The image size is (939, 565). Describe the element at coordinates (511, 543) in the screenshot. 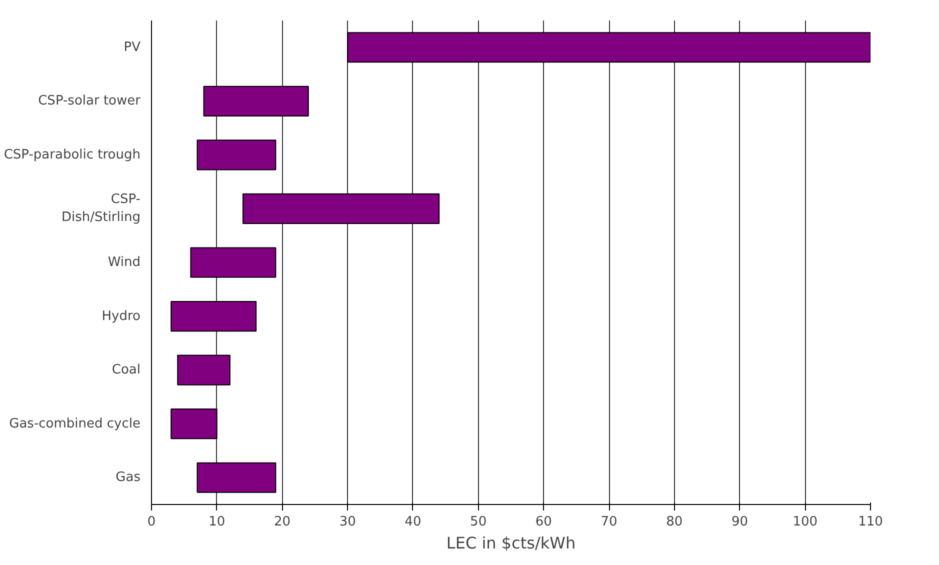

I see `x-axis-title: LEC in $cts/kWh` at that location.